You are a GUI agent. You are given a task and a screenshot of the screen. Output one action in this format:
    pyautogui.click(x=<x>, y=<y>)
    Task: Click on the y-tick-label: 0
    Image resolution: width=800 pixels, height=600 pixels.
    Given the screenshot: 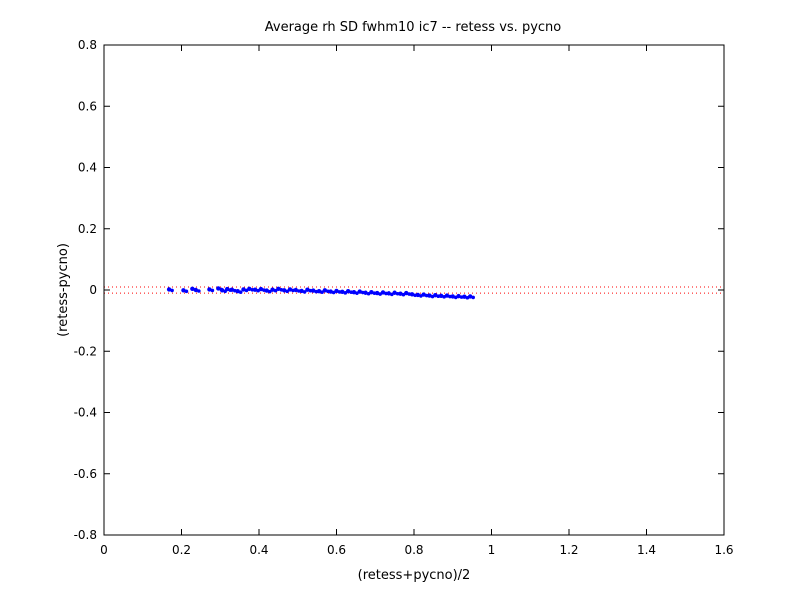 What is the action you would take?
    pyautogui.click(x=93, y=290)
    